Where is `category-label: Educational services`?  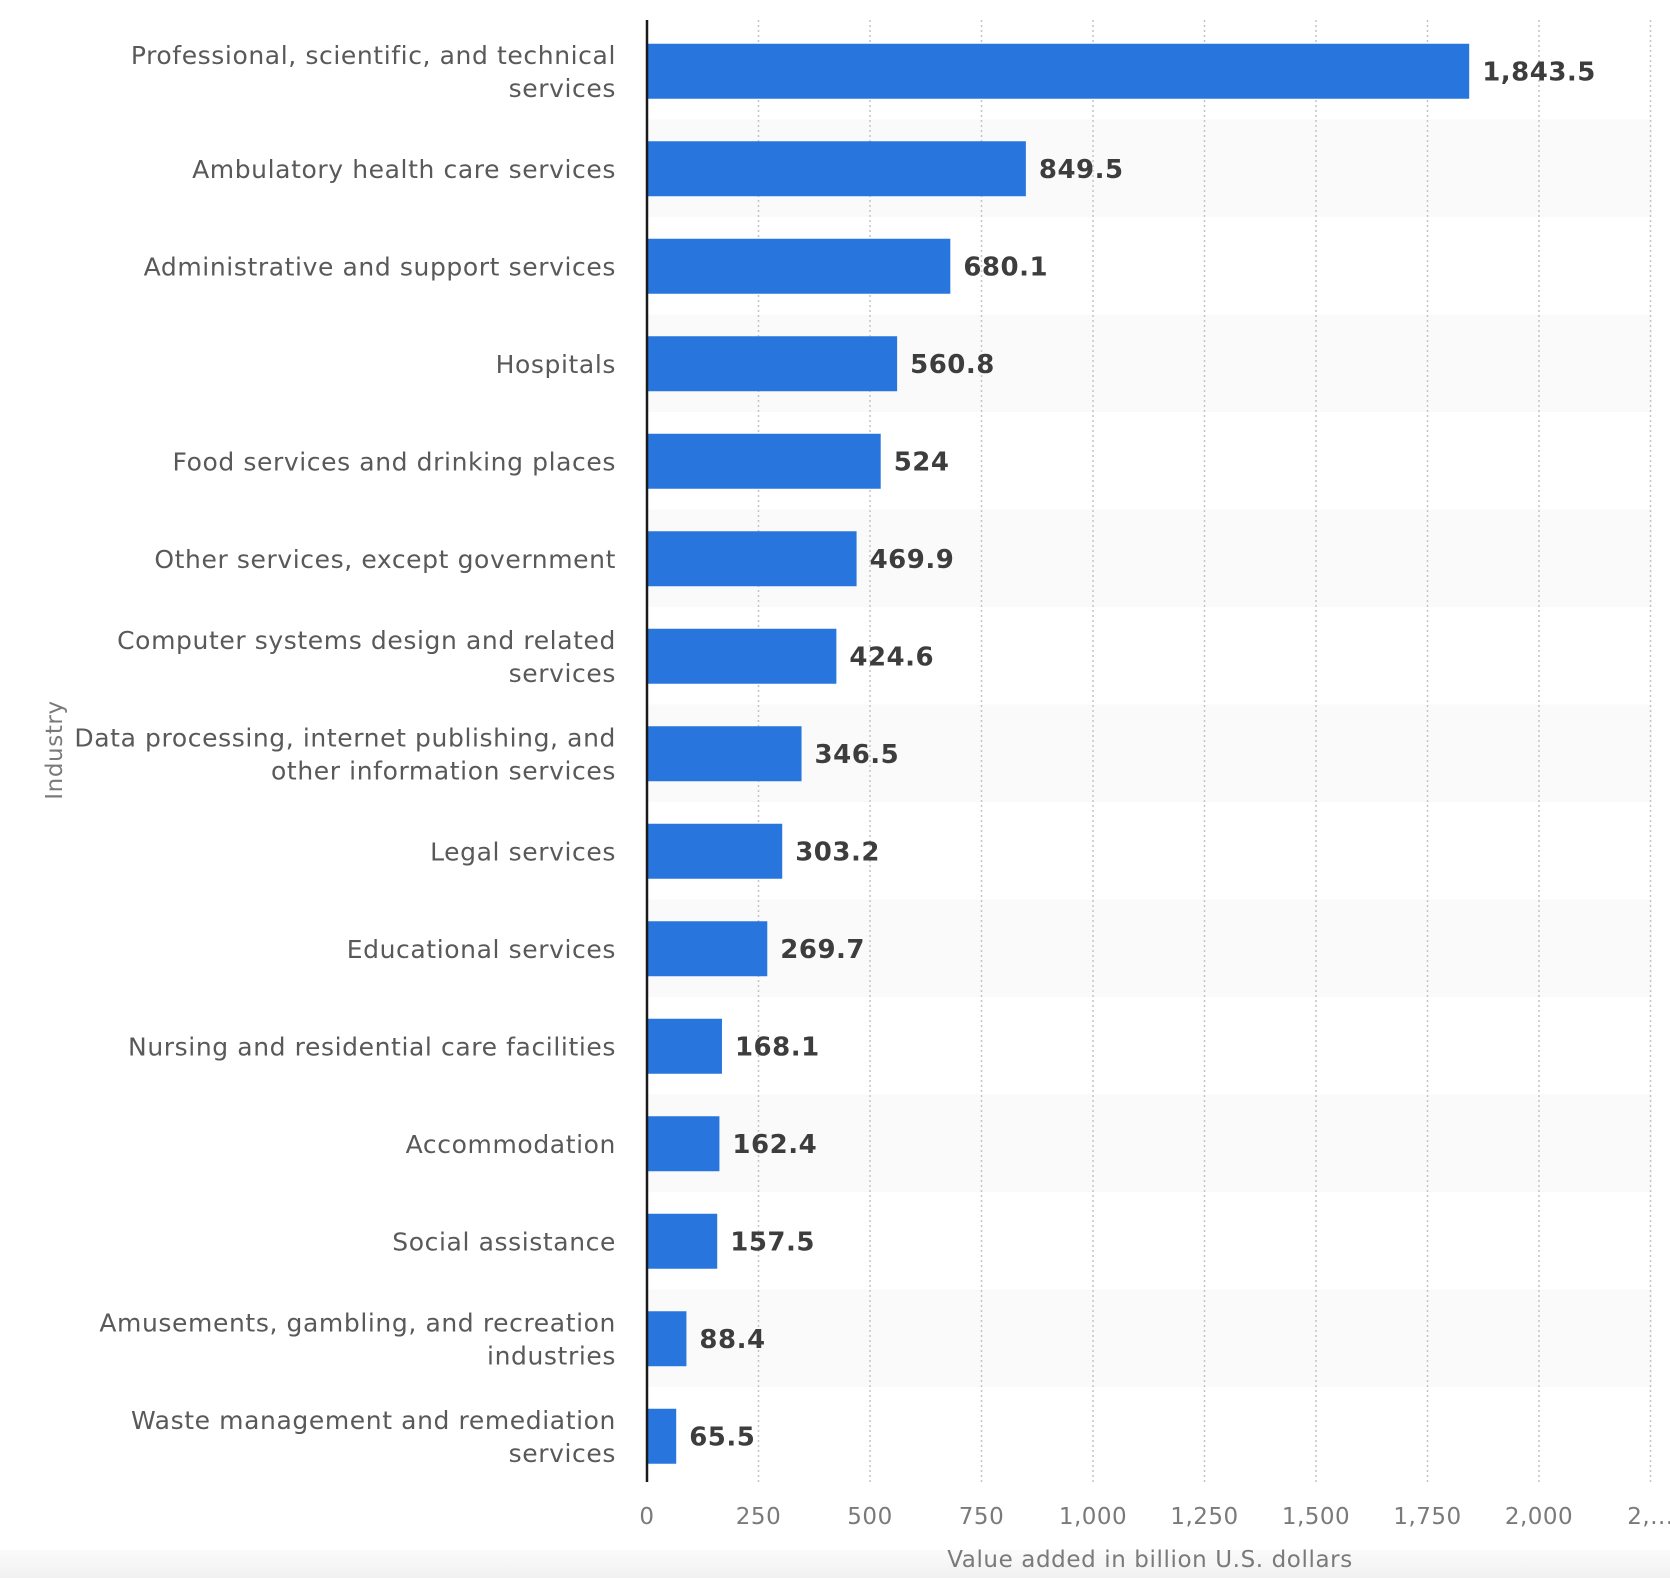
category-label: Educational services is located at coordinates (481, 949).